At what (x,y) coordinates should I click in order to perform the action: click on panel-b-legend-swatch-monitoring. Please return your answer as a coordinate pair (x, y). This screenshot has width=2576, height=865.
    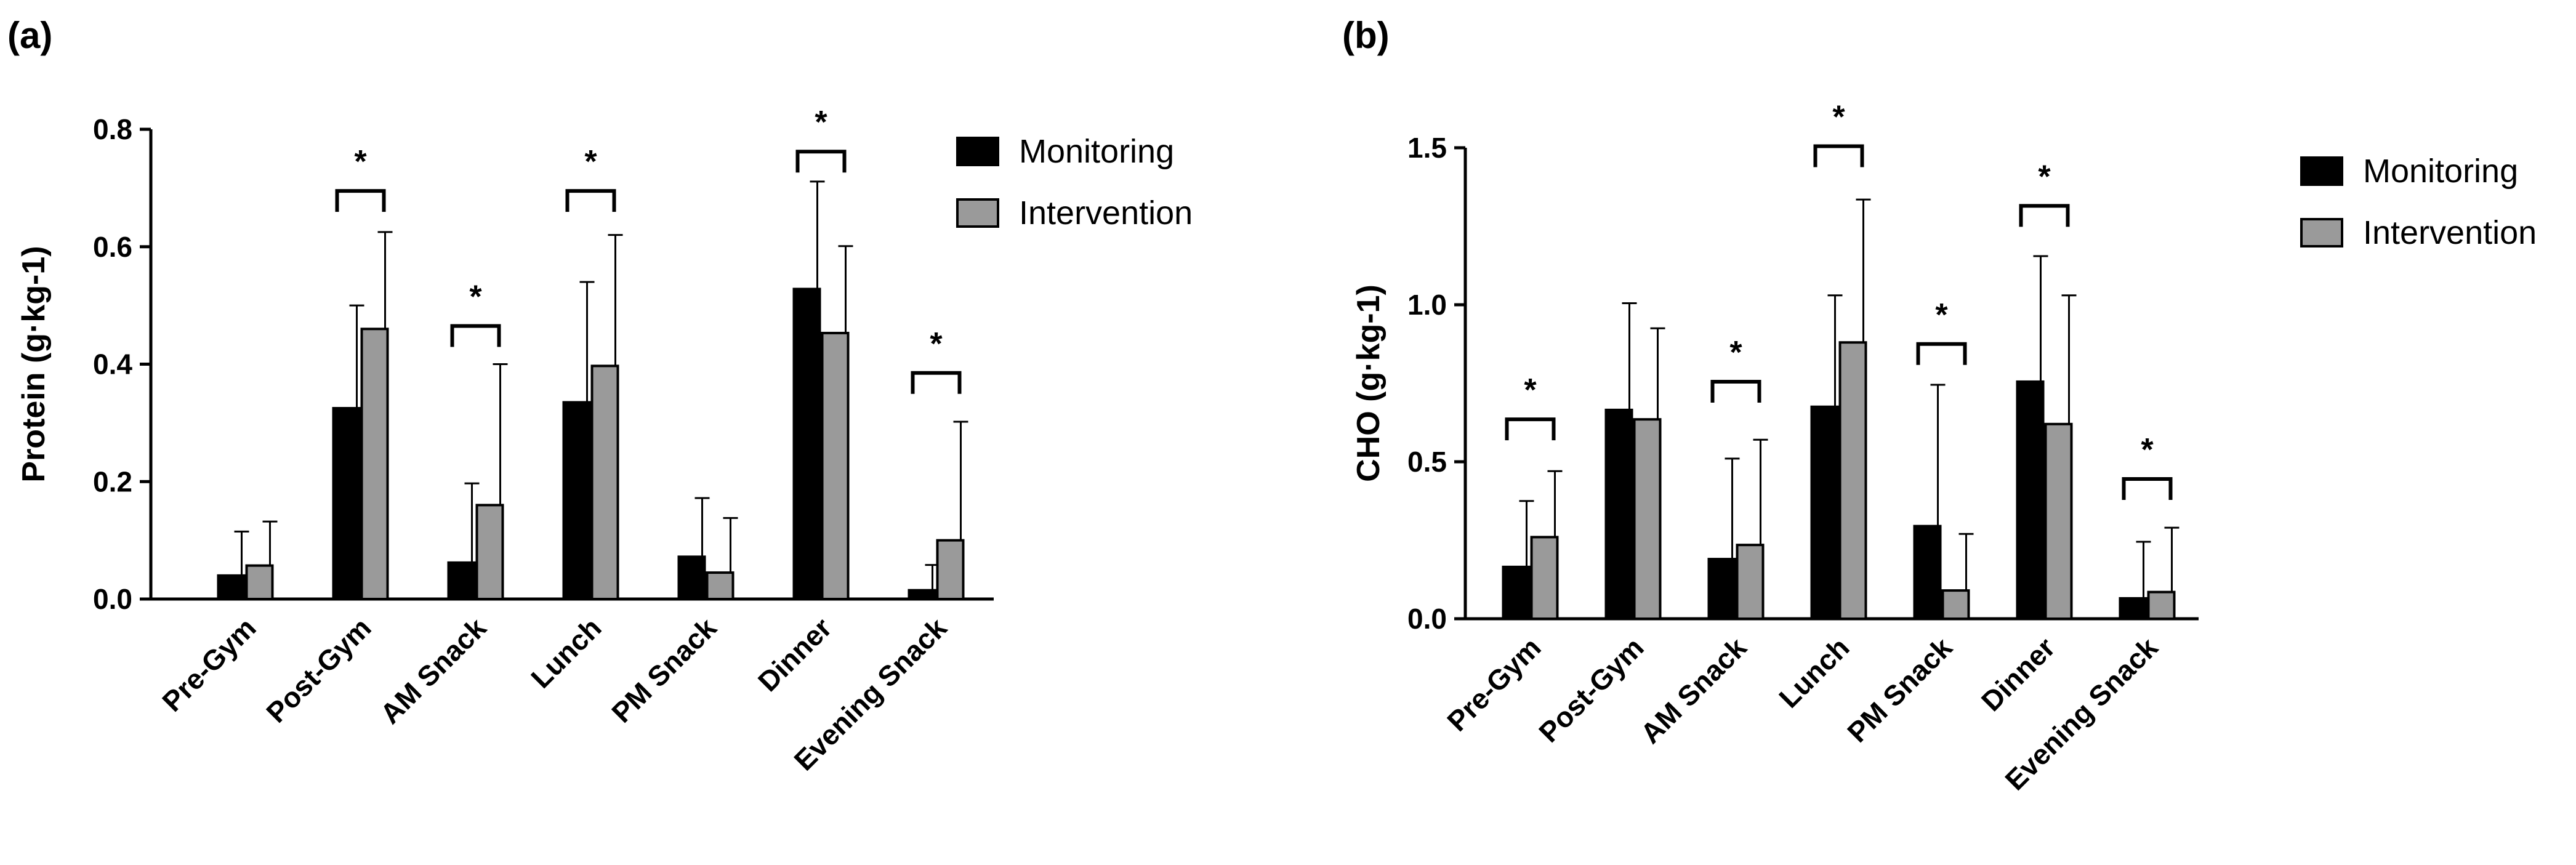
    Looking at the image, I should click on (2321, 171).